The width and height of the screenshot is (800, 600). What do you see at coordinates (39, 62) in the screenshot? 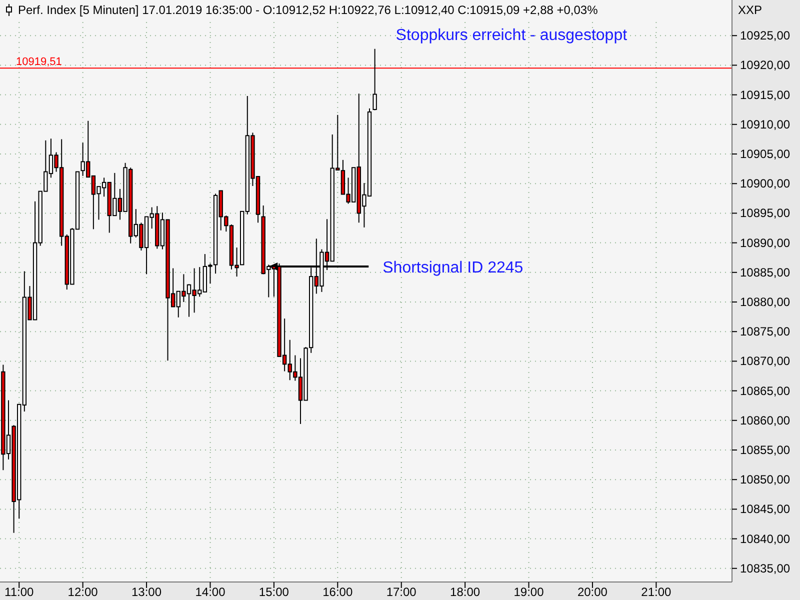
I see `ref-line-label: 10919,51` at bounding box center [39, 62].